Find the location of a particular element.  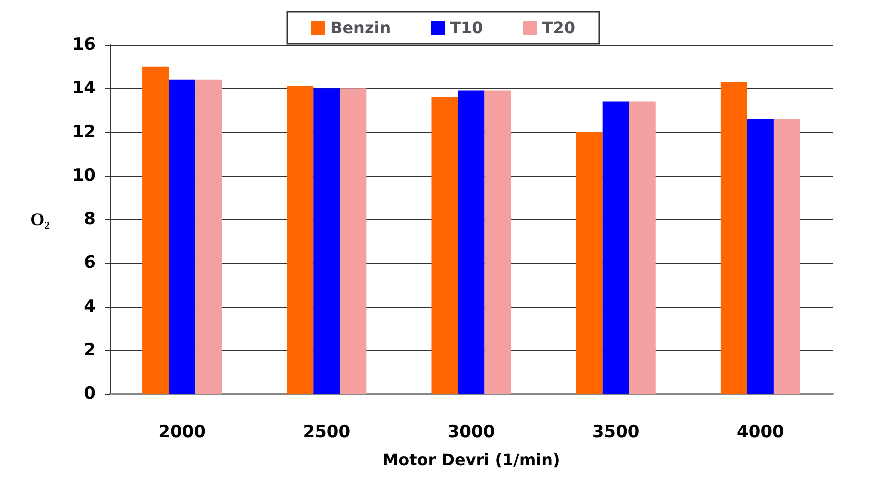

x-tick-label: 4000 is located at coordinates (761, 432).